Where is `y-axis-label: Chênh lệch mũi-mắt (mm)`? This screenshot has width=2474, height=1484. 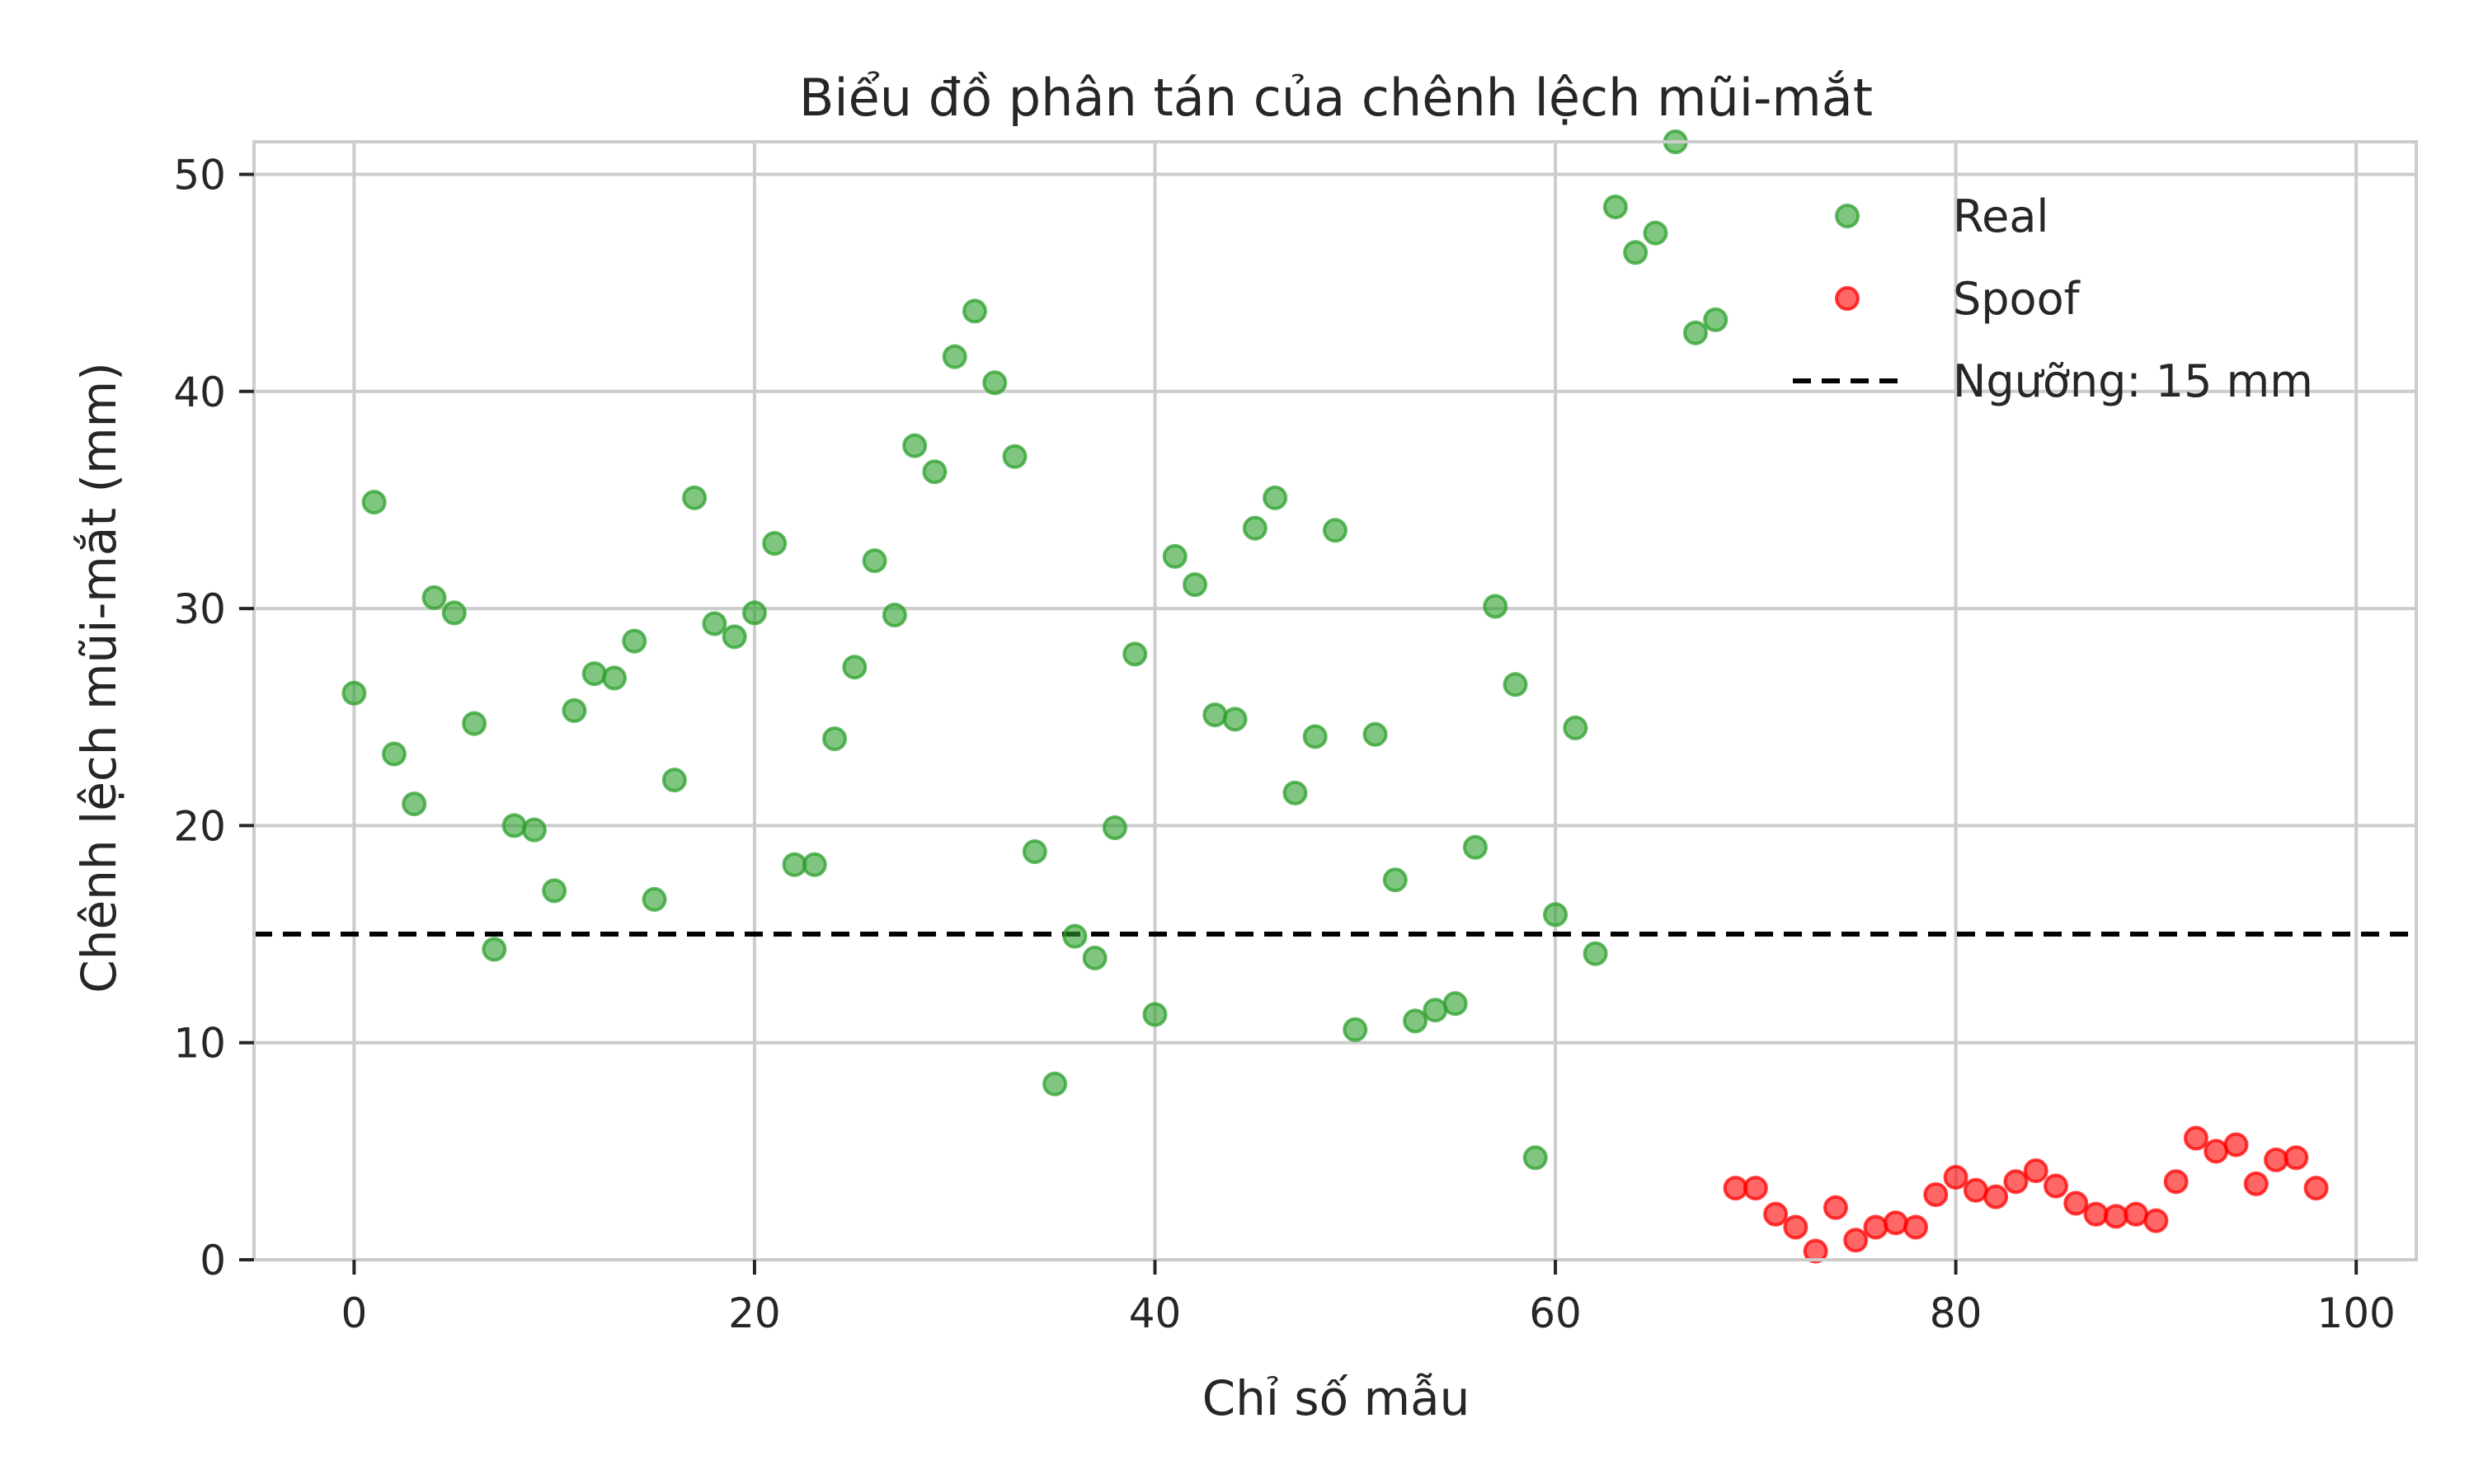 y-axis-label: Chênh lệch mũi-mắt (mm) is located at coordinates (99, 677).